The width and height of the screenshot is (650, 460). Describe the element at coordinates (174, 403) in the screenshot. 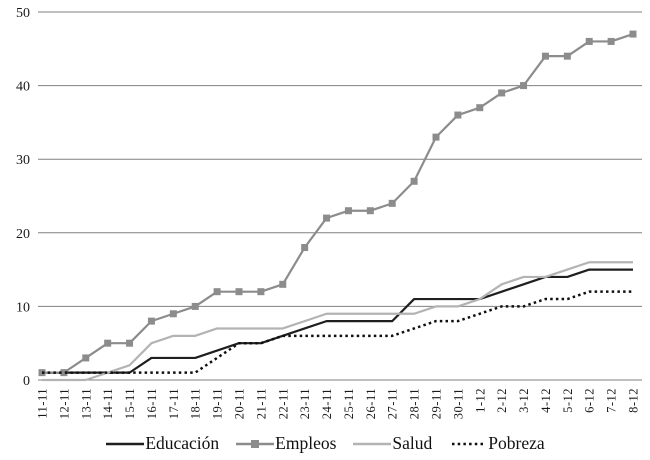

I see `x-axis-tick-label: 17-11` at that location.